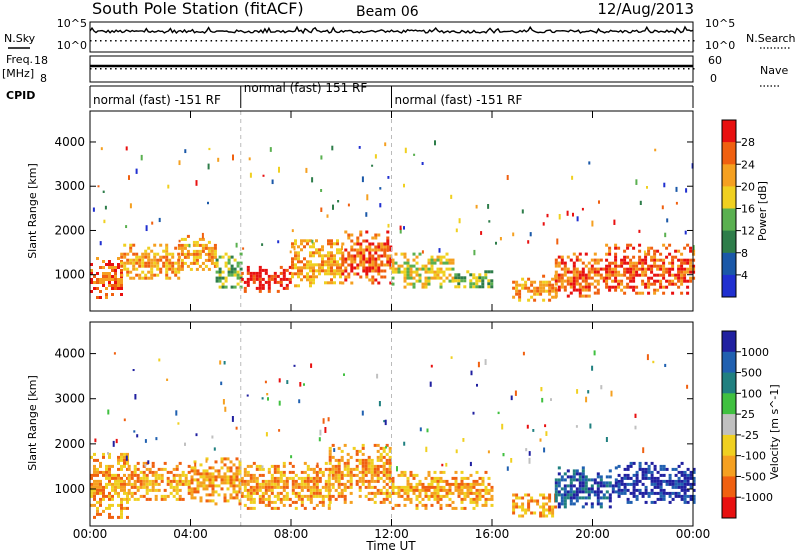 The width and height of the screenshot is (800, 554). Describe the element at coordinates (729, 131) in the screenshot. I see `colorbar-segment` at that location.